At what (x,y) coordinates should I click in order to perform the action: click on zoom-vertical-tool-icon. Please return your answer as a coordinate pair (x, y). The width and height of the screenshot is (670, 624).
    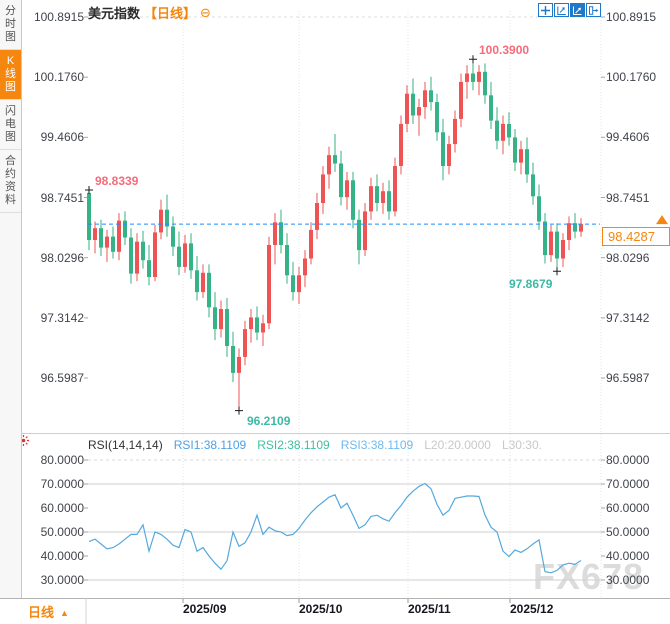
    Looking at the image, I should click on (577, 10).